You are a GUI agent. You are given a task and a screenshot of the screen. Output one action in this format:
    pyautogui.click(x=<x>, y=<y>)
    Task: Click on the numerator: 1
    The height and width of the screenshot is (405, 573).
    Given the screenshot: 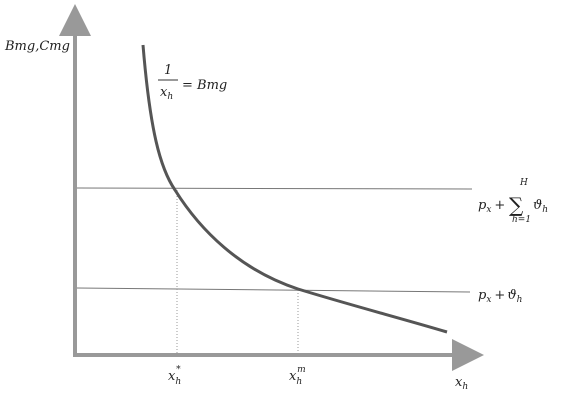 What is the action you would take?
    pyautogui.click(x=168, y=70)
    